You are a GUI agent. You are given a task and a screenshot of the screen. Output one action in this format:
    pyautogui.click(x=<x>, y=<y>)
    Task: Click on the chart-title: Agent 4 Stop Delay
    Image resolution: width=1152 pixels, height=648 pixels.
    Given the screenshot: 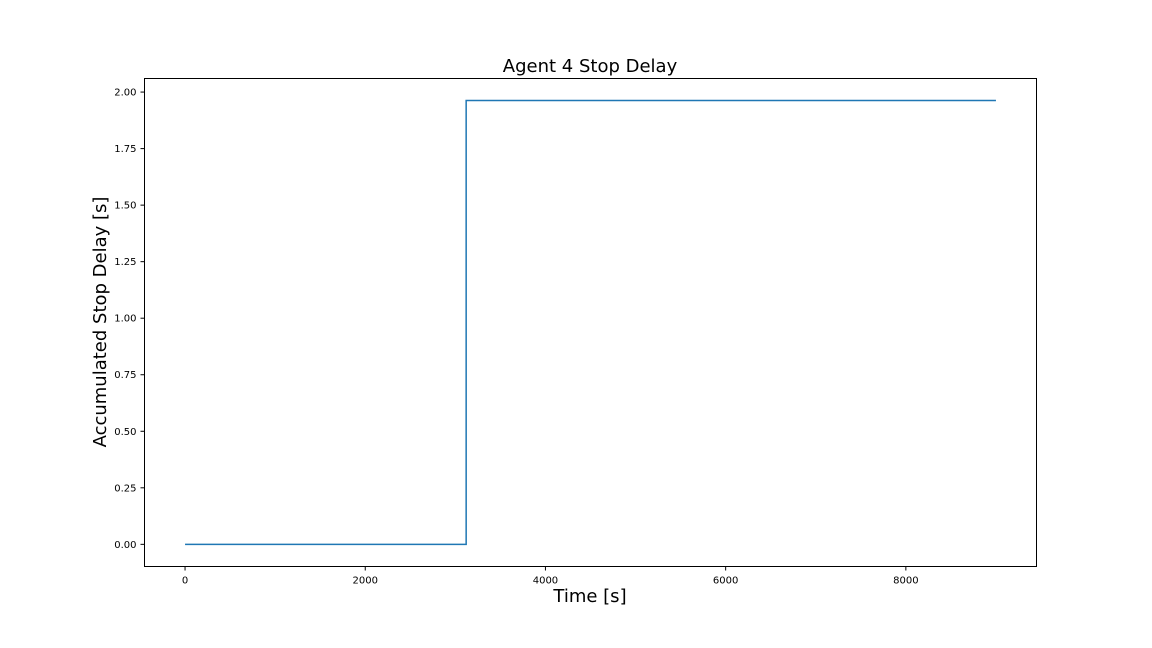 What is the action you would take?
    pyautogui.click(x=590, y=66)
    